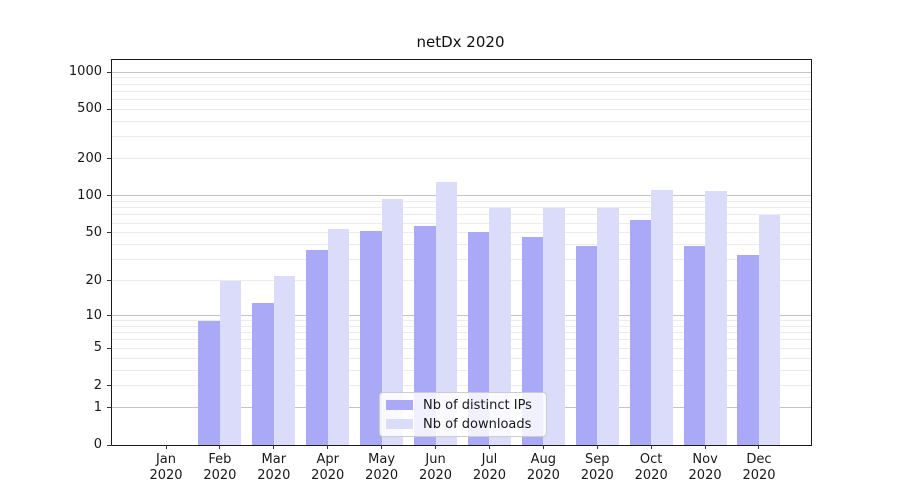 This screenshot has height=500, width=900. I want to click on legend-entry: Nb of distinct IPs, so click(463, 405).